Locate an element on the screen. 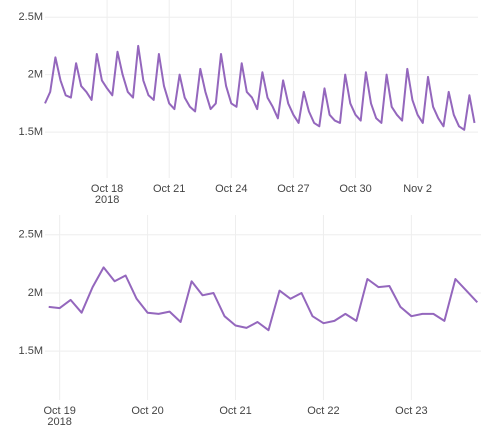 The width and height of the screenshot is (484, 432). x-tick-label: Oct 24 is located at coordinates (231, 189).